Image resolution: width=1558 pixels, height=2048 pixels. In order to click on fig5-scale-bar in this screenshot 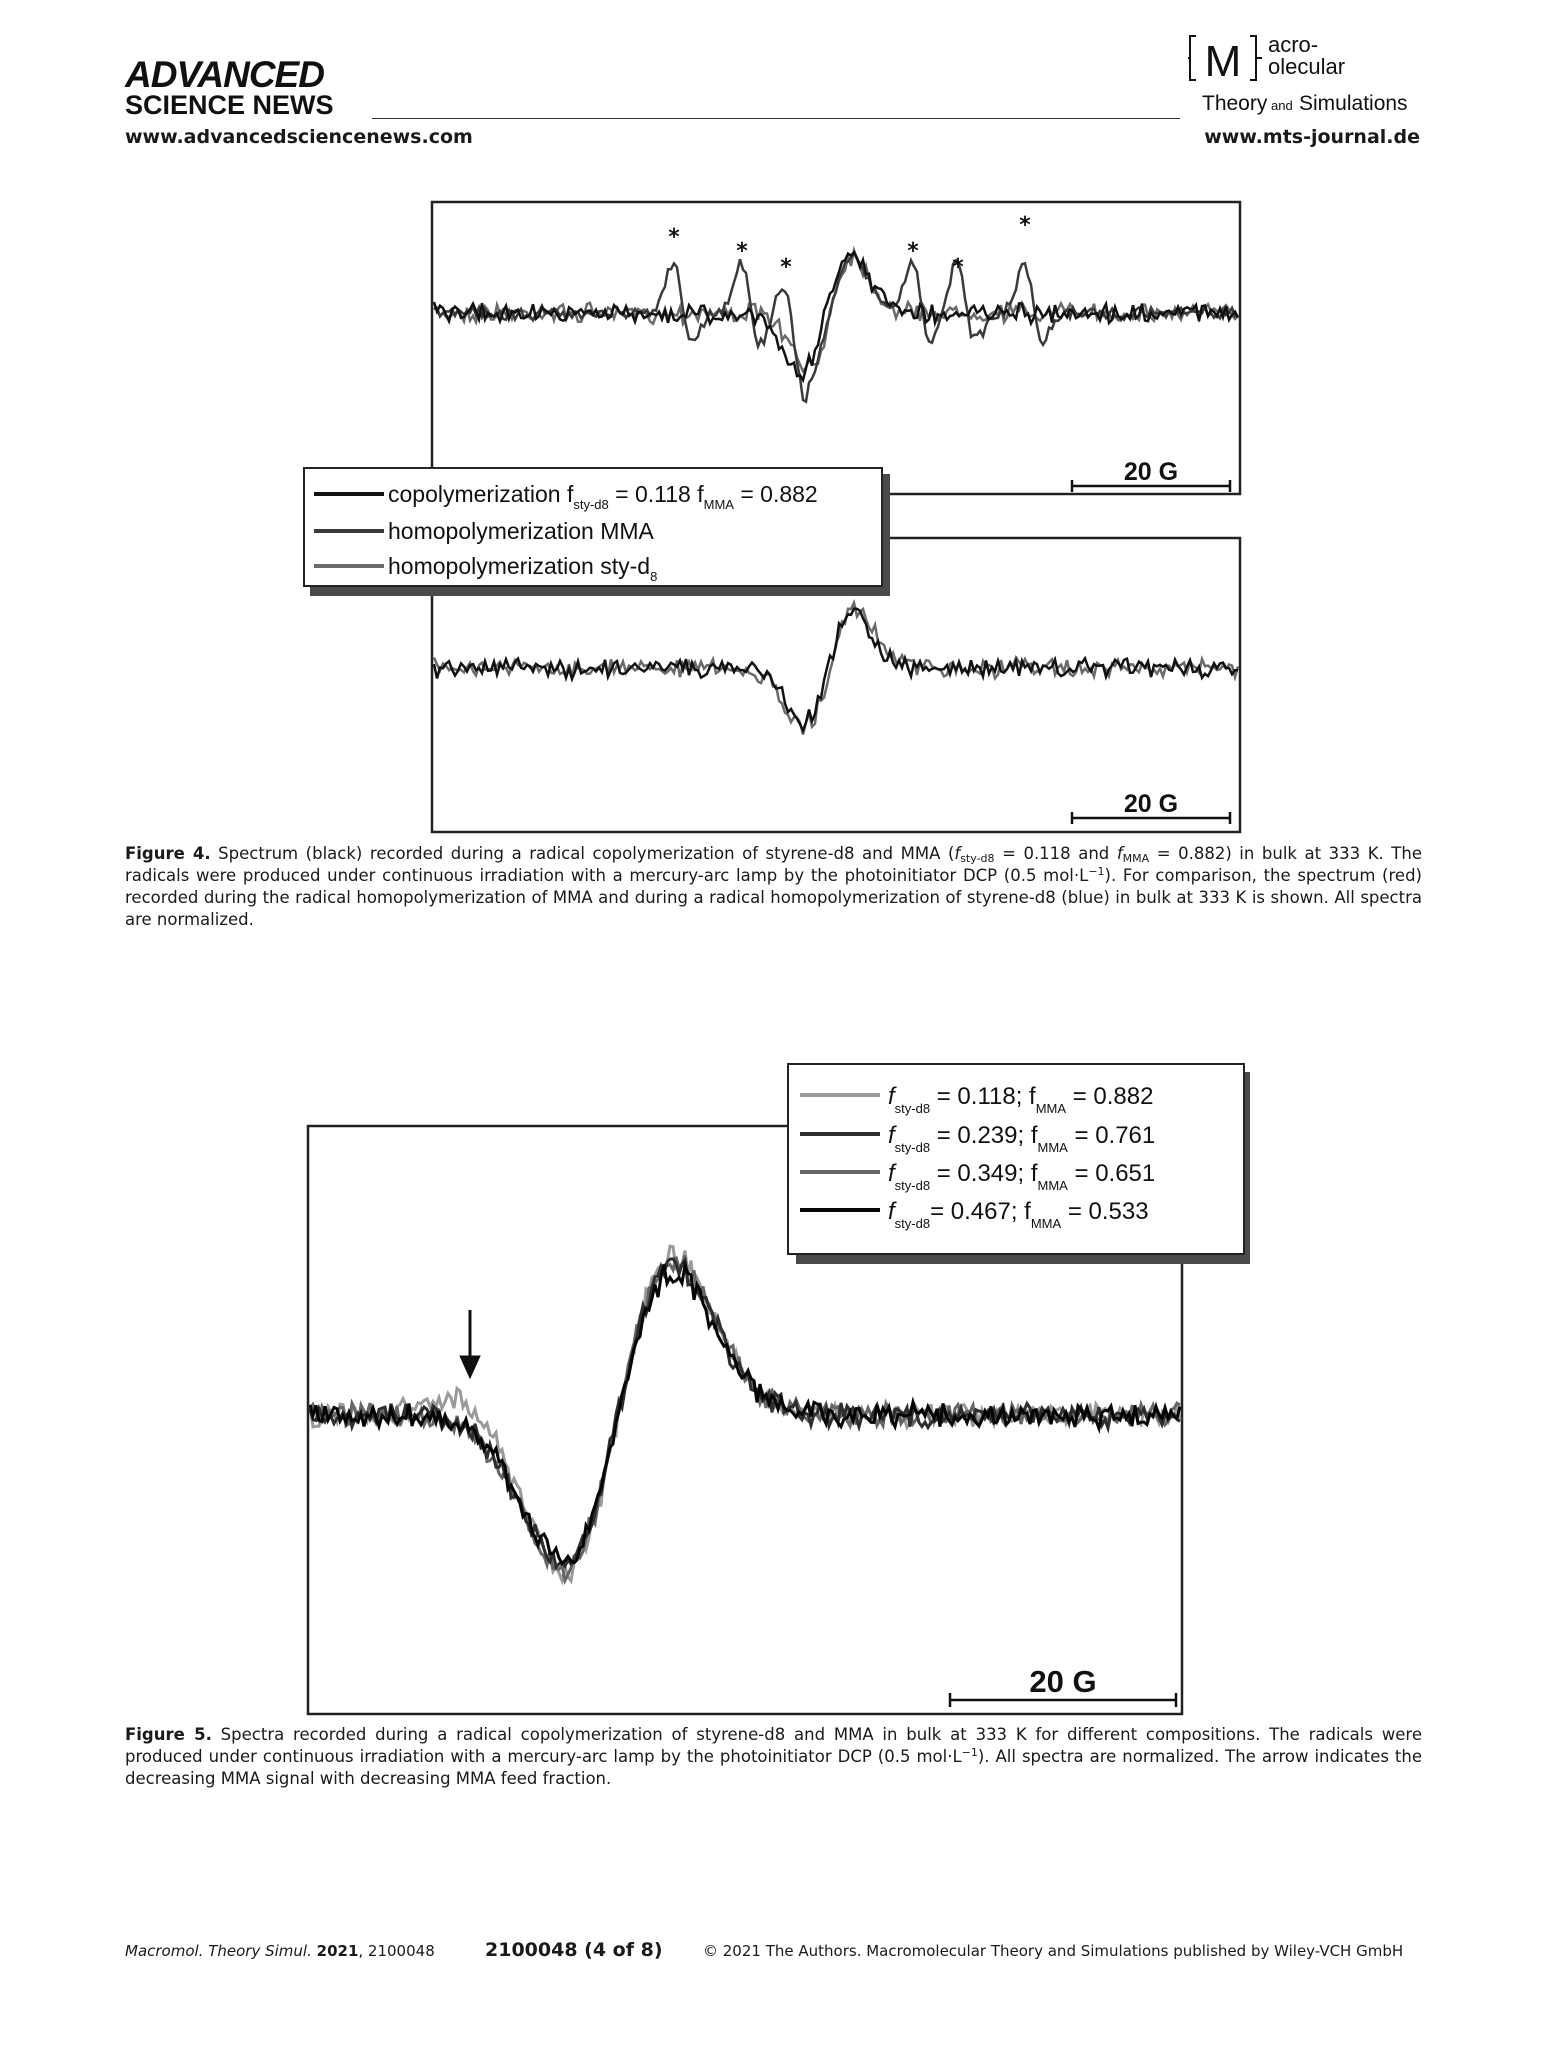, I will do `click(1063, 1700)`.